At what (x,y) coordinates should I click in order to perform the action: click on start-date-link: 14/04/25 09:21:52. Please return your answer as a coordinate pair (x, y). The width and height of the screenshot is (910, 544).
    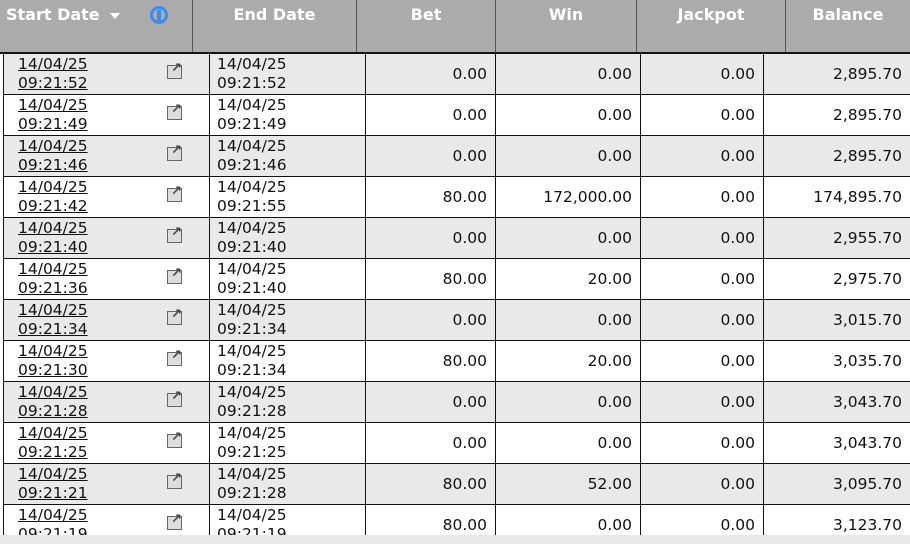
    Looking at the image, I should click on (53, 73).